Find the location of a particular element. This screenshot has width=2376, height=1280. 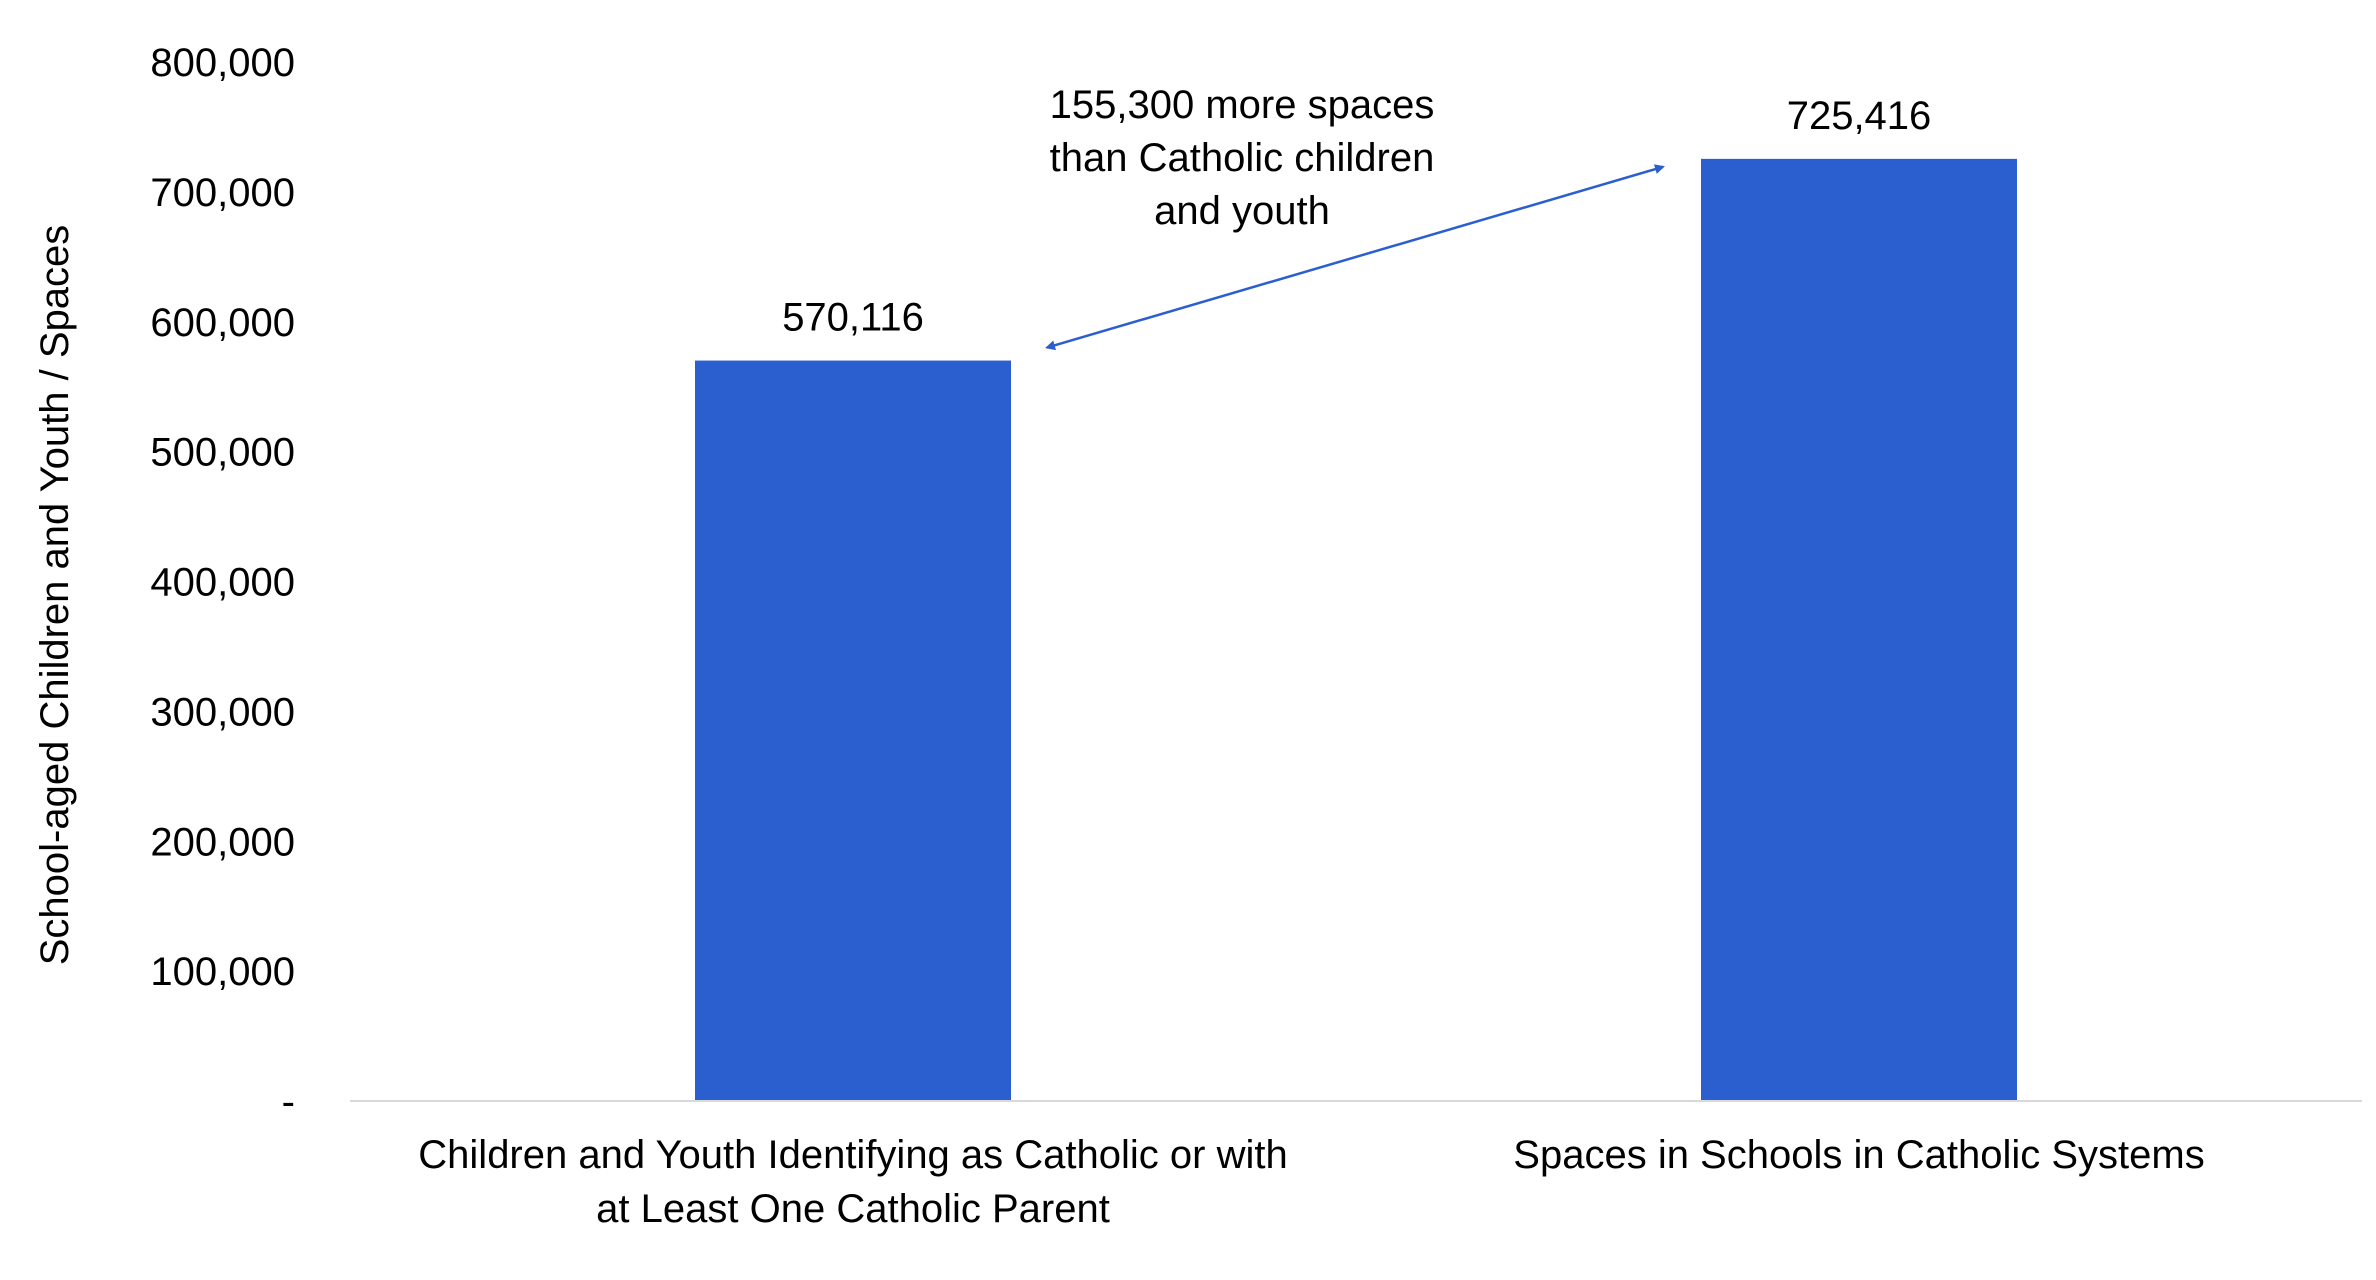

annotation-text-line-1: 155,300 more spaces is located at coordinates (1242, 105).